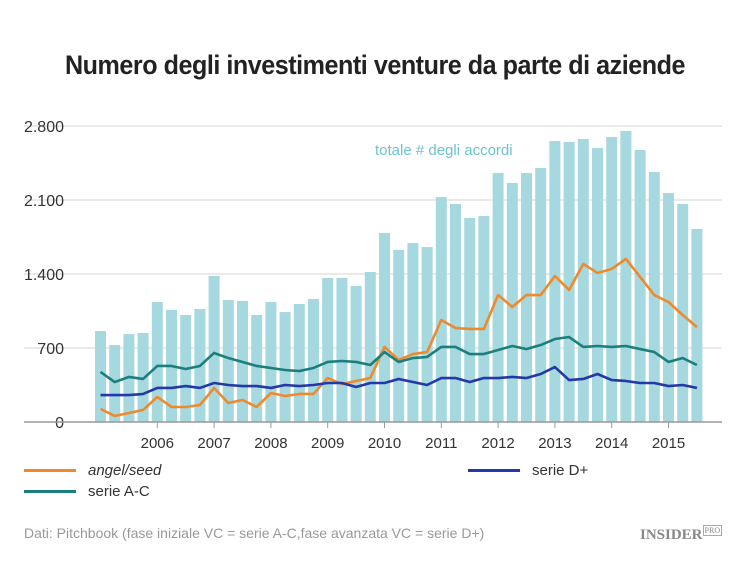 This screenshot has height=568, width=750. What do you see at coordinates (50, 349) in the screenshot?
I see `y-tick-label: 700` at bounding box center [50, 349].